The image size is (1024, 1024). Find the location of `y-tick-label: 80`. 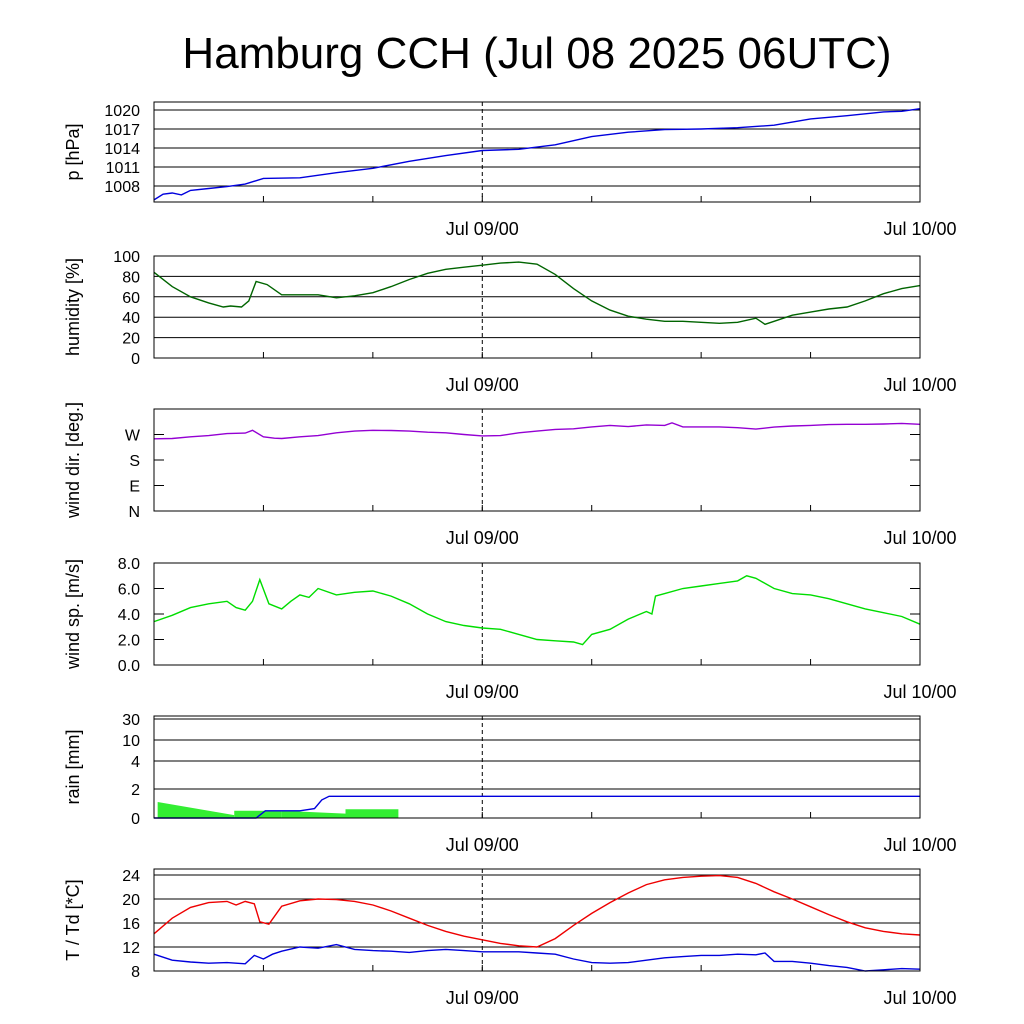

y-tick-label: 80 is located at coordinates (131, 277).